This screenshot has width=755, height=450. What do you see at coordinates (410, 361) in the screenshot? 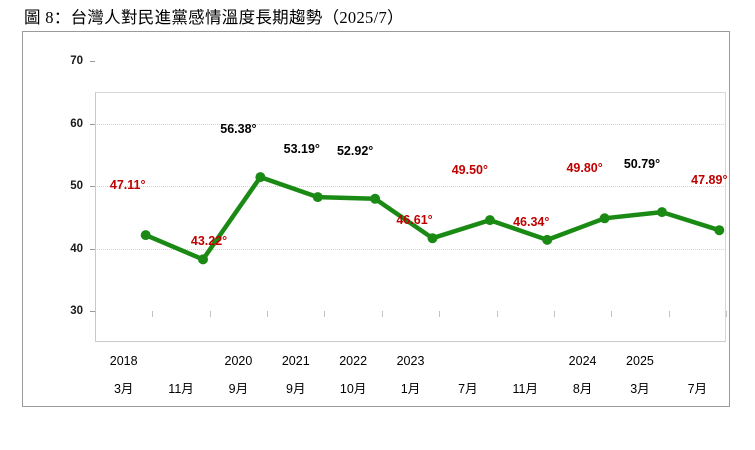
I see `x-axis-year-label: 2023` at bounding box center [410, 361].